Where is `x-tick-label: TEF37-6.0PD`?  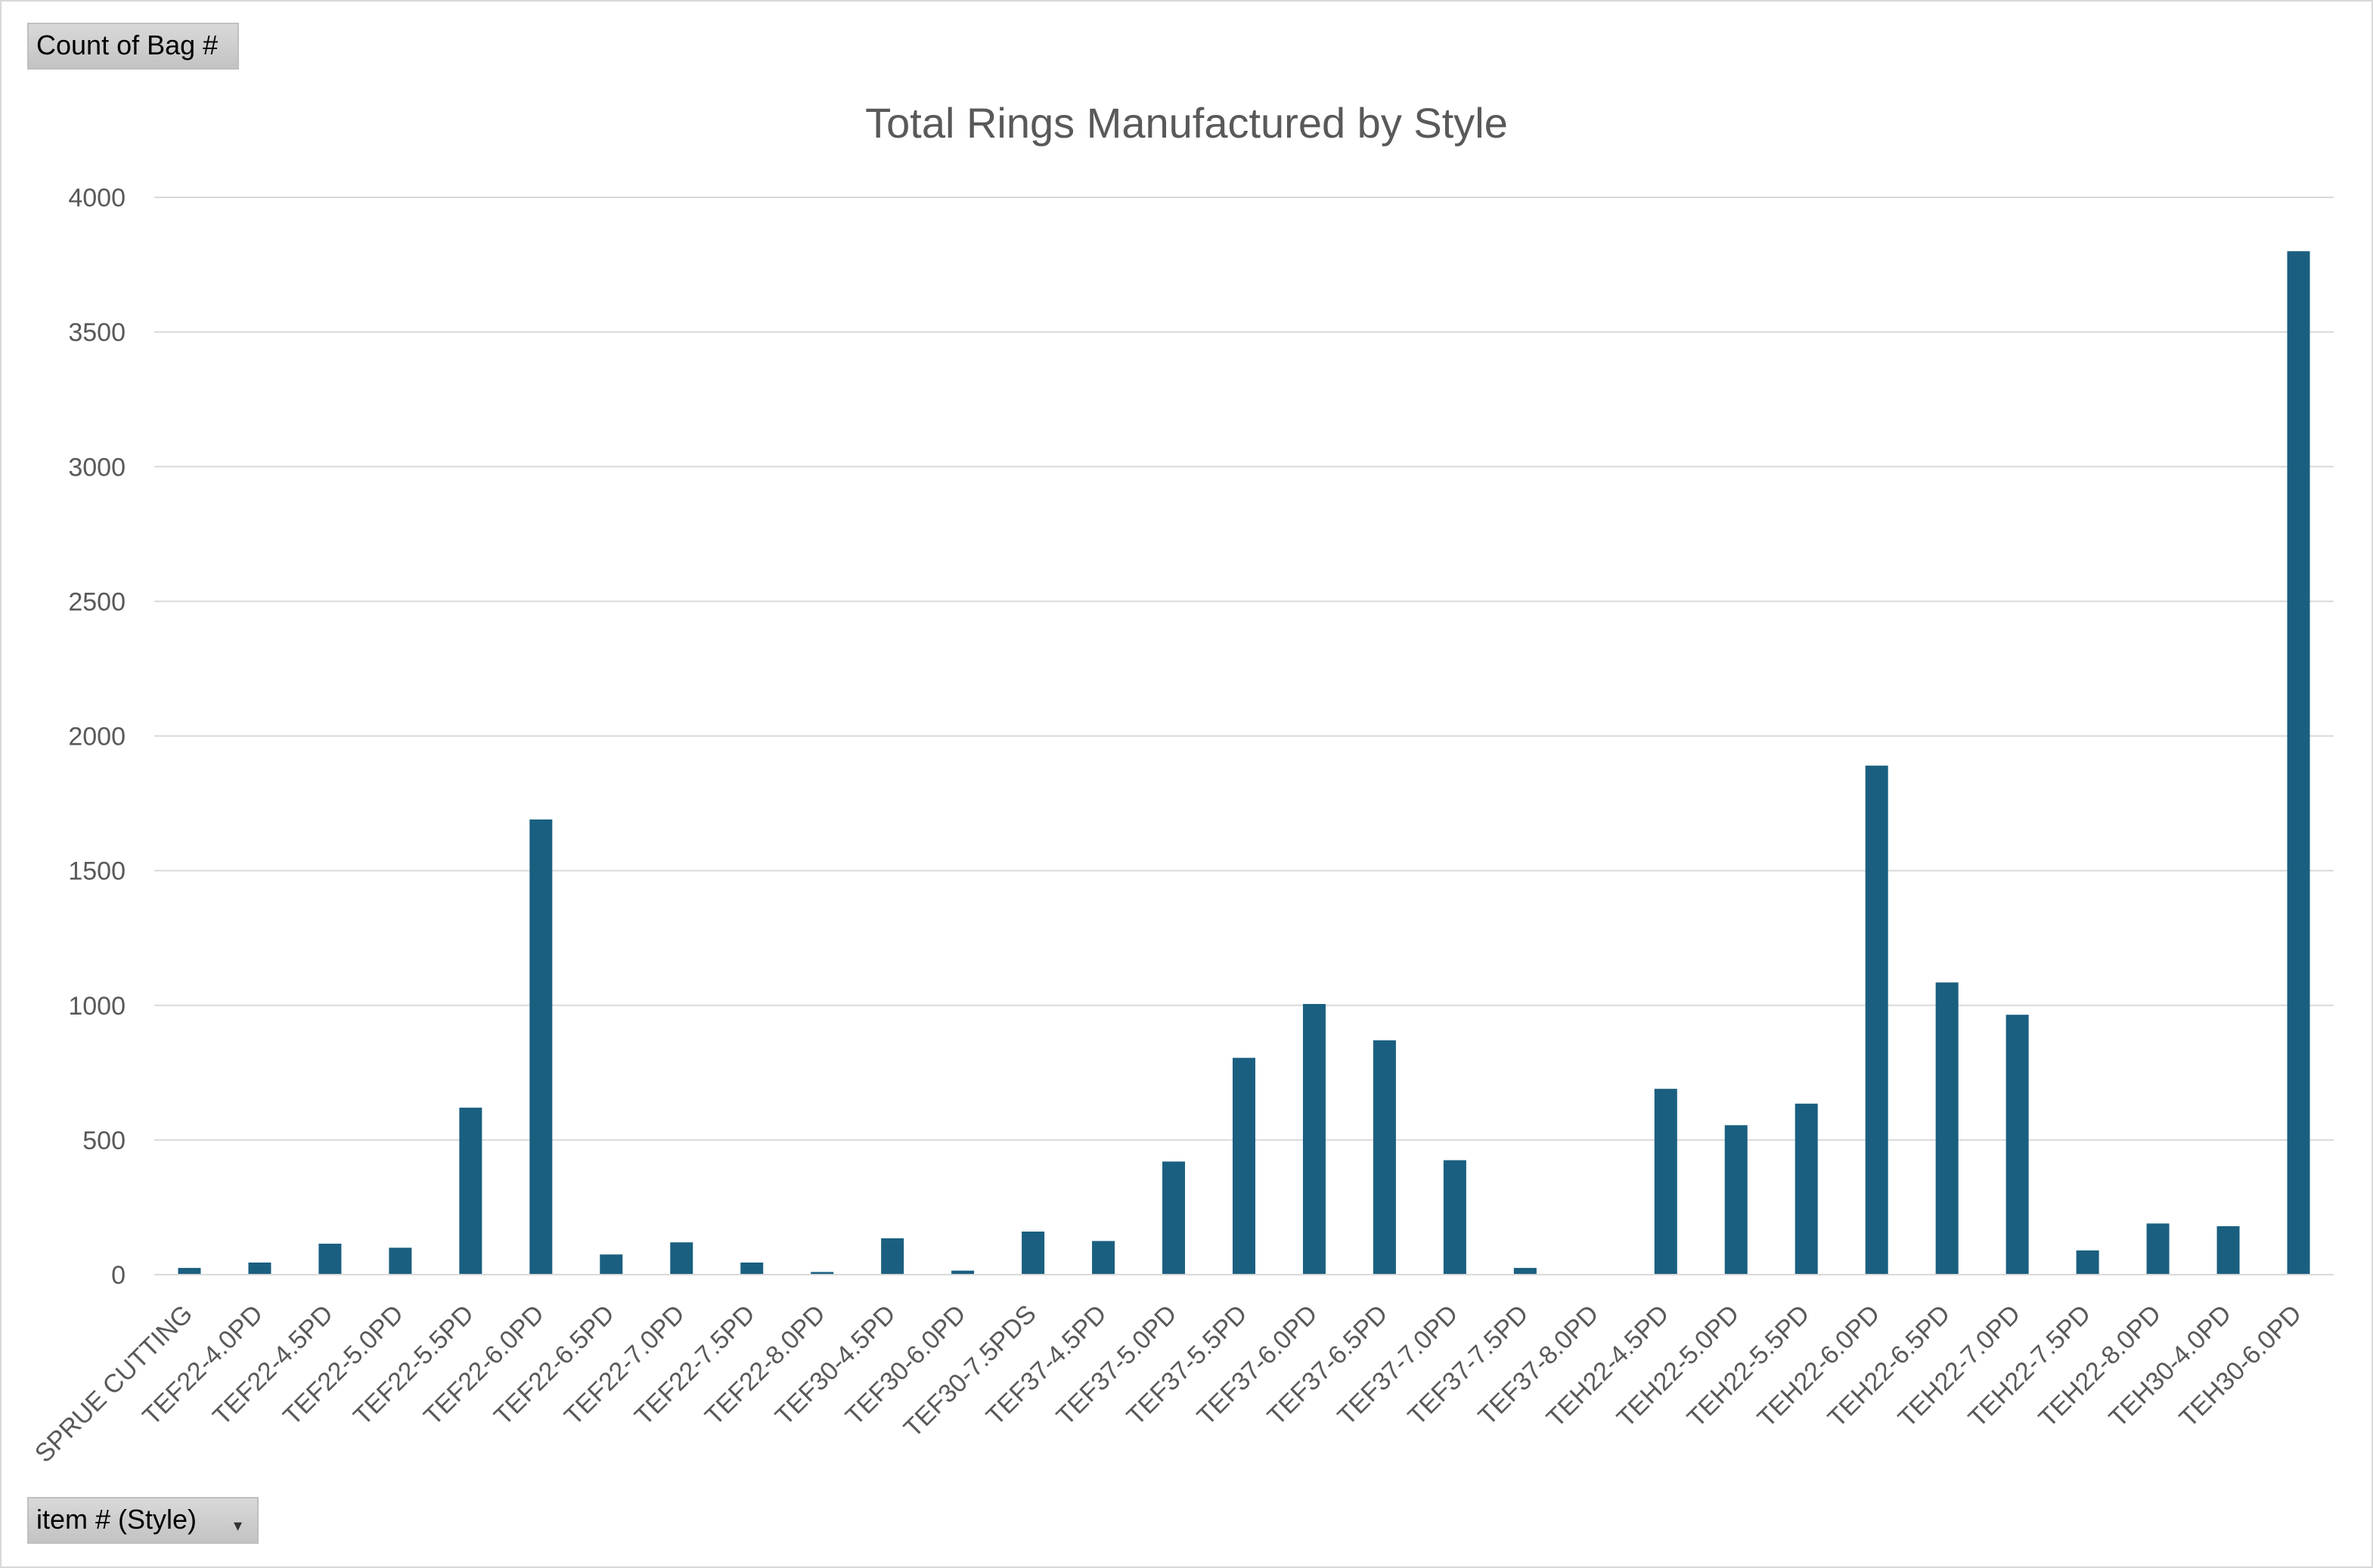 x-tick-label: TEF37-6.0PD is located at coordinates (1257, 1365).